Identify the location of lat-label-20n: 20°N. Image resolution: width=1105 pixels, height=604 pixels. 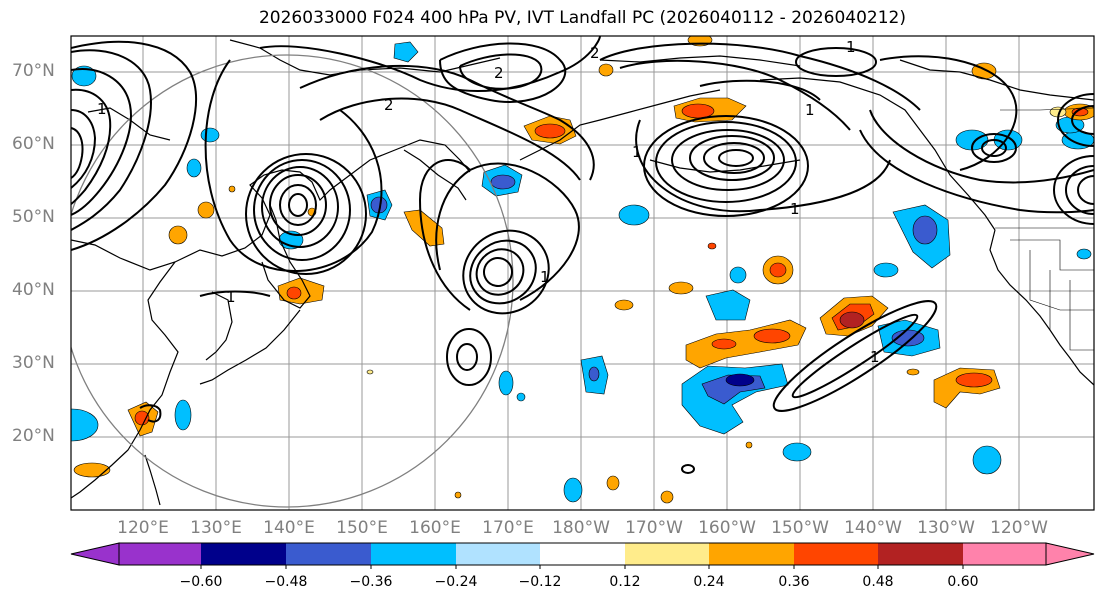
(33, 436).